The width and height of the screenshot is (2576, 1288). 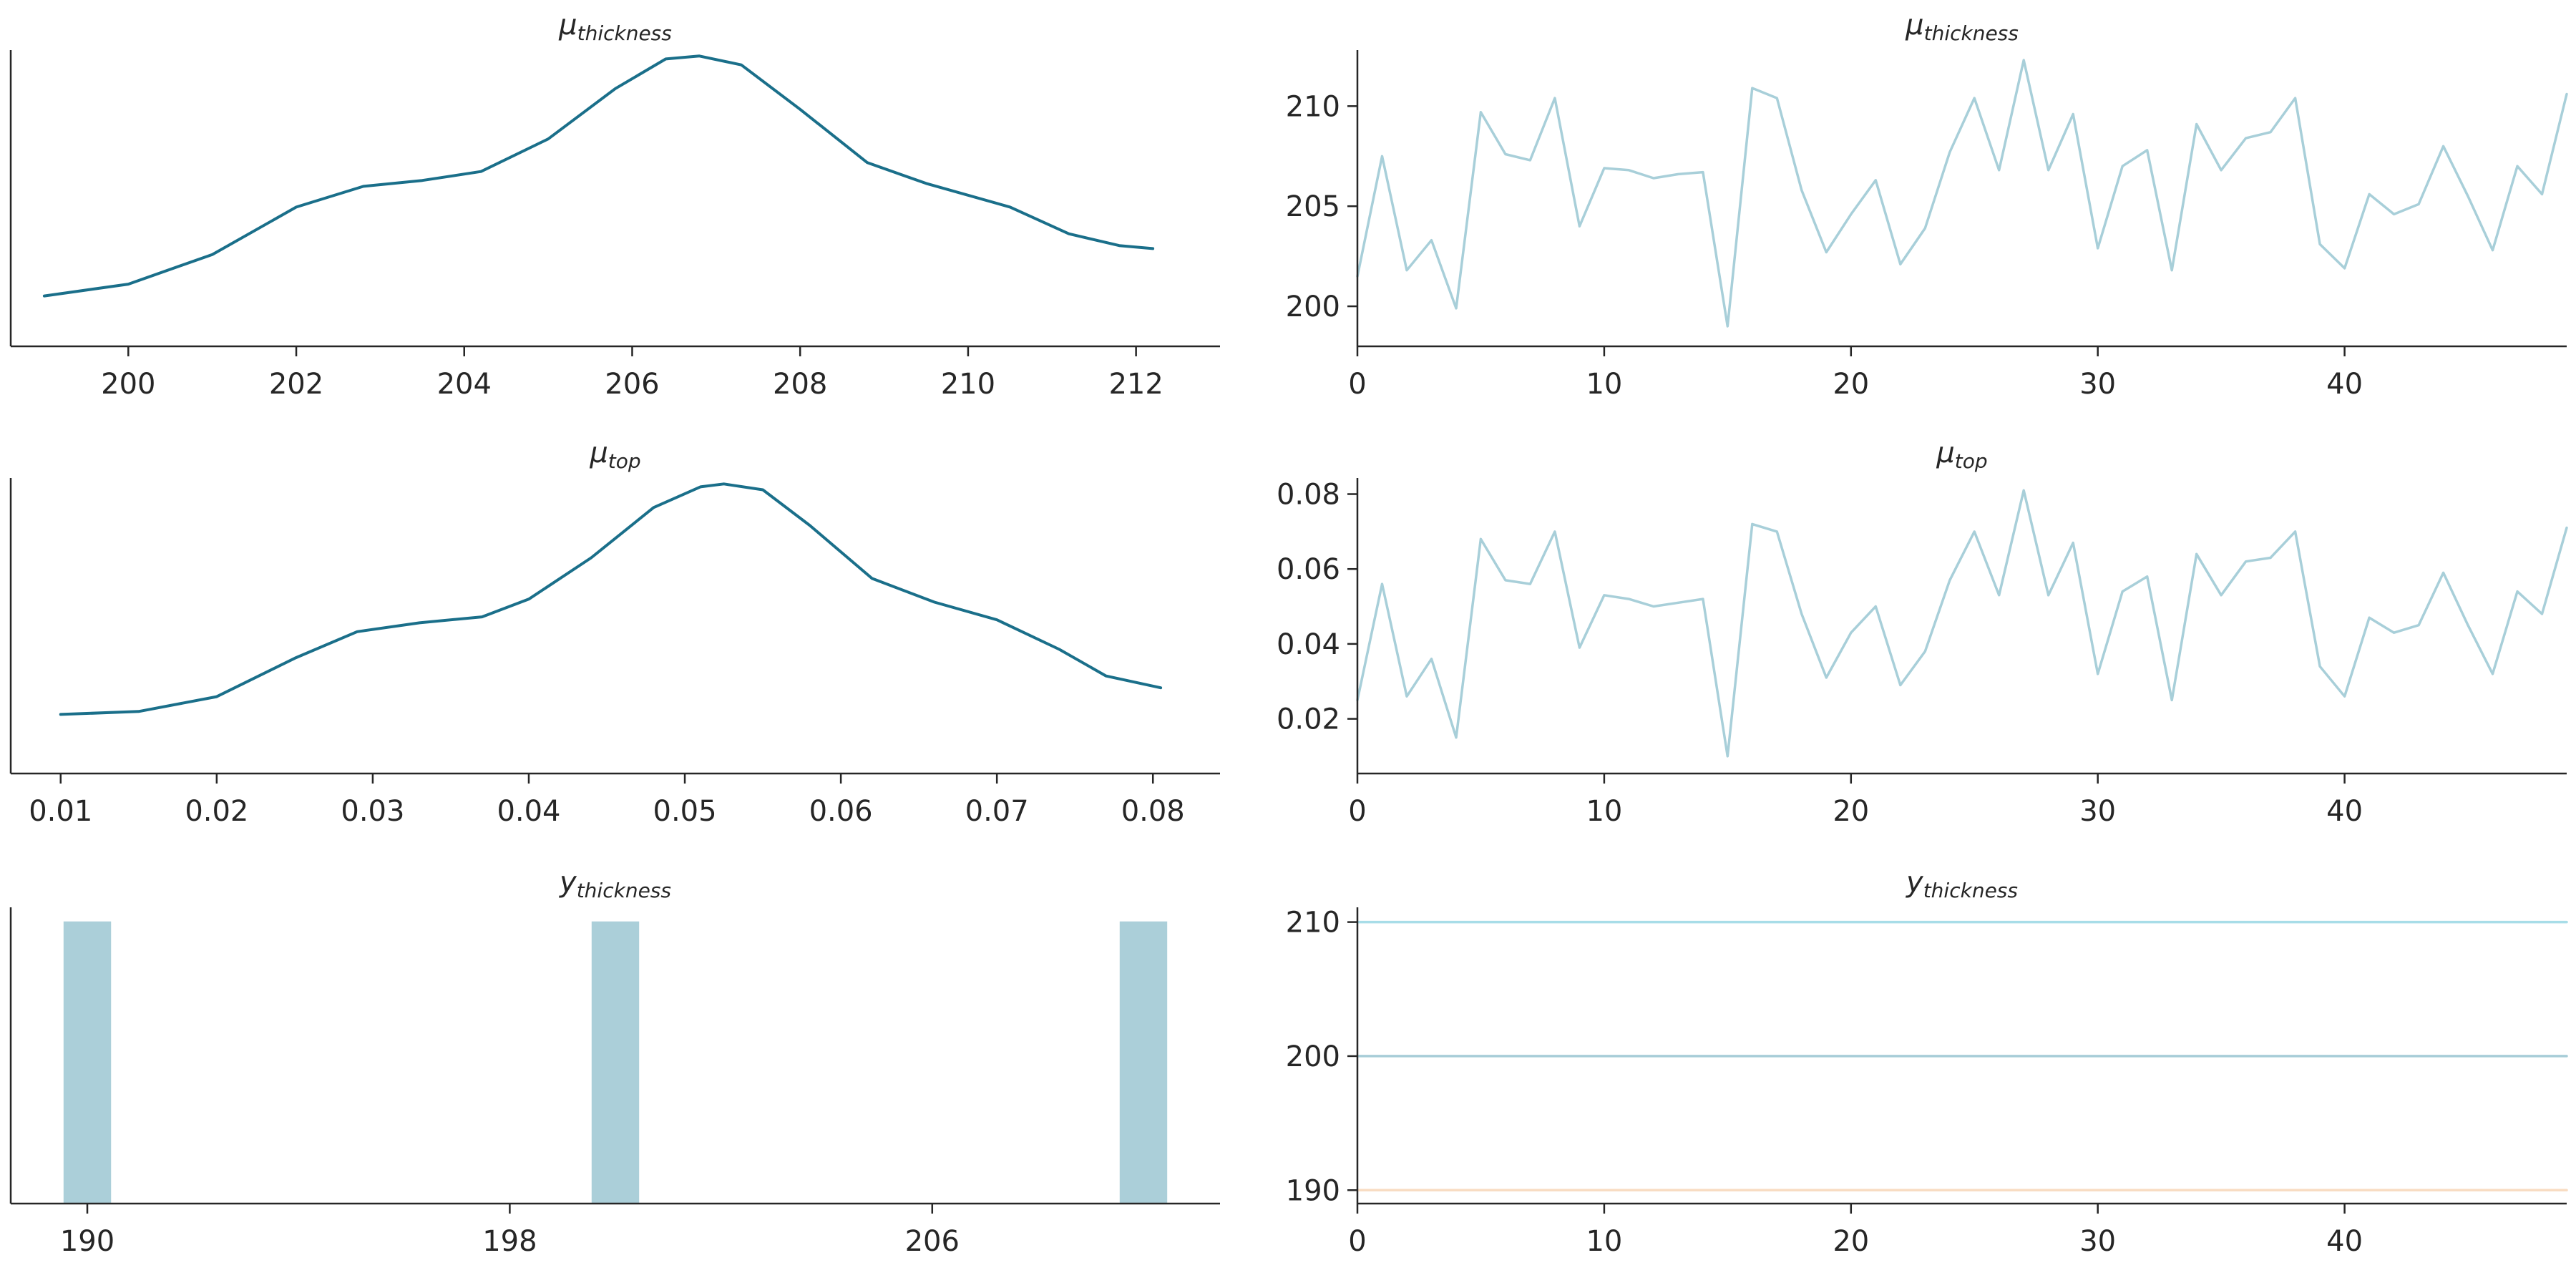 What do you see at coordinates (800, 384) in the screenshot?
I see `x-tick-label: 208` at bounding box center [800, 384].